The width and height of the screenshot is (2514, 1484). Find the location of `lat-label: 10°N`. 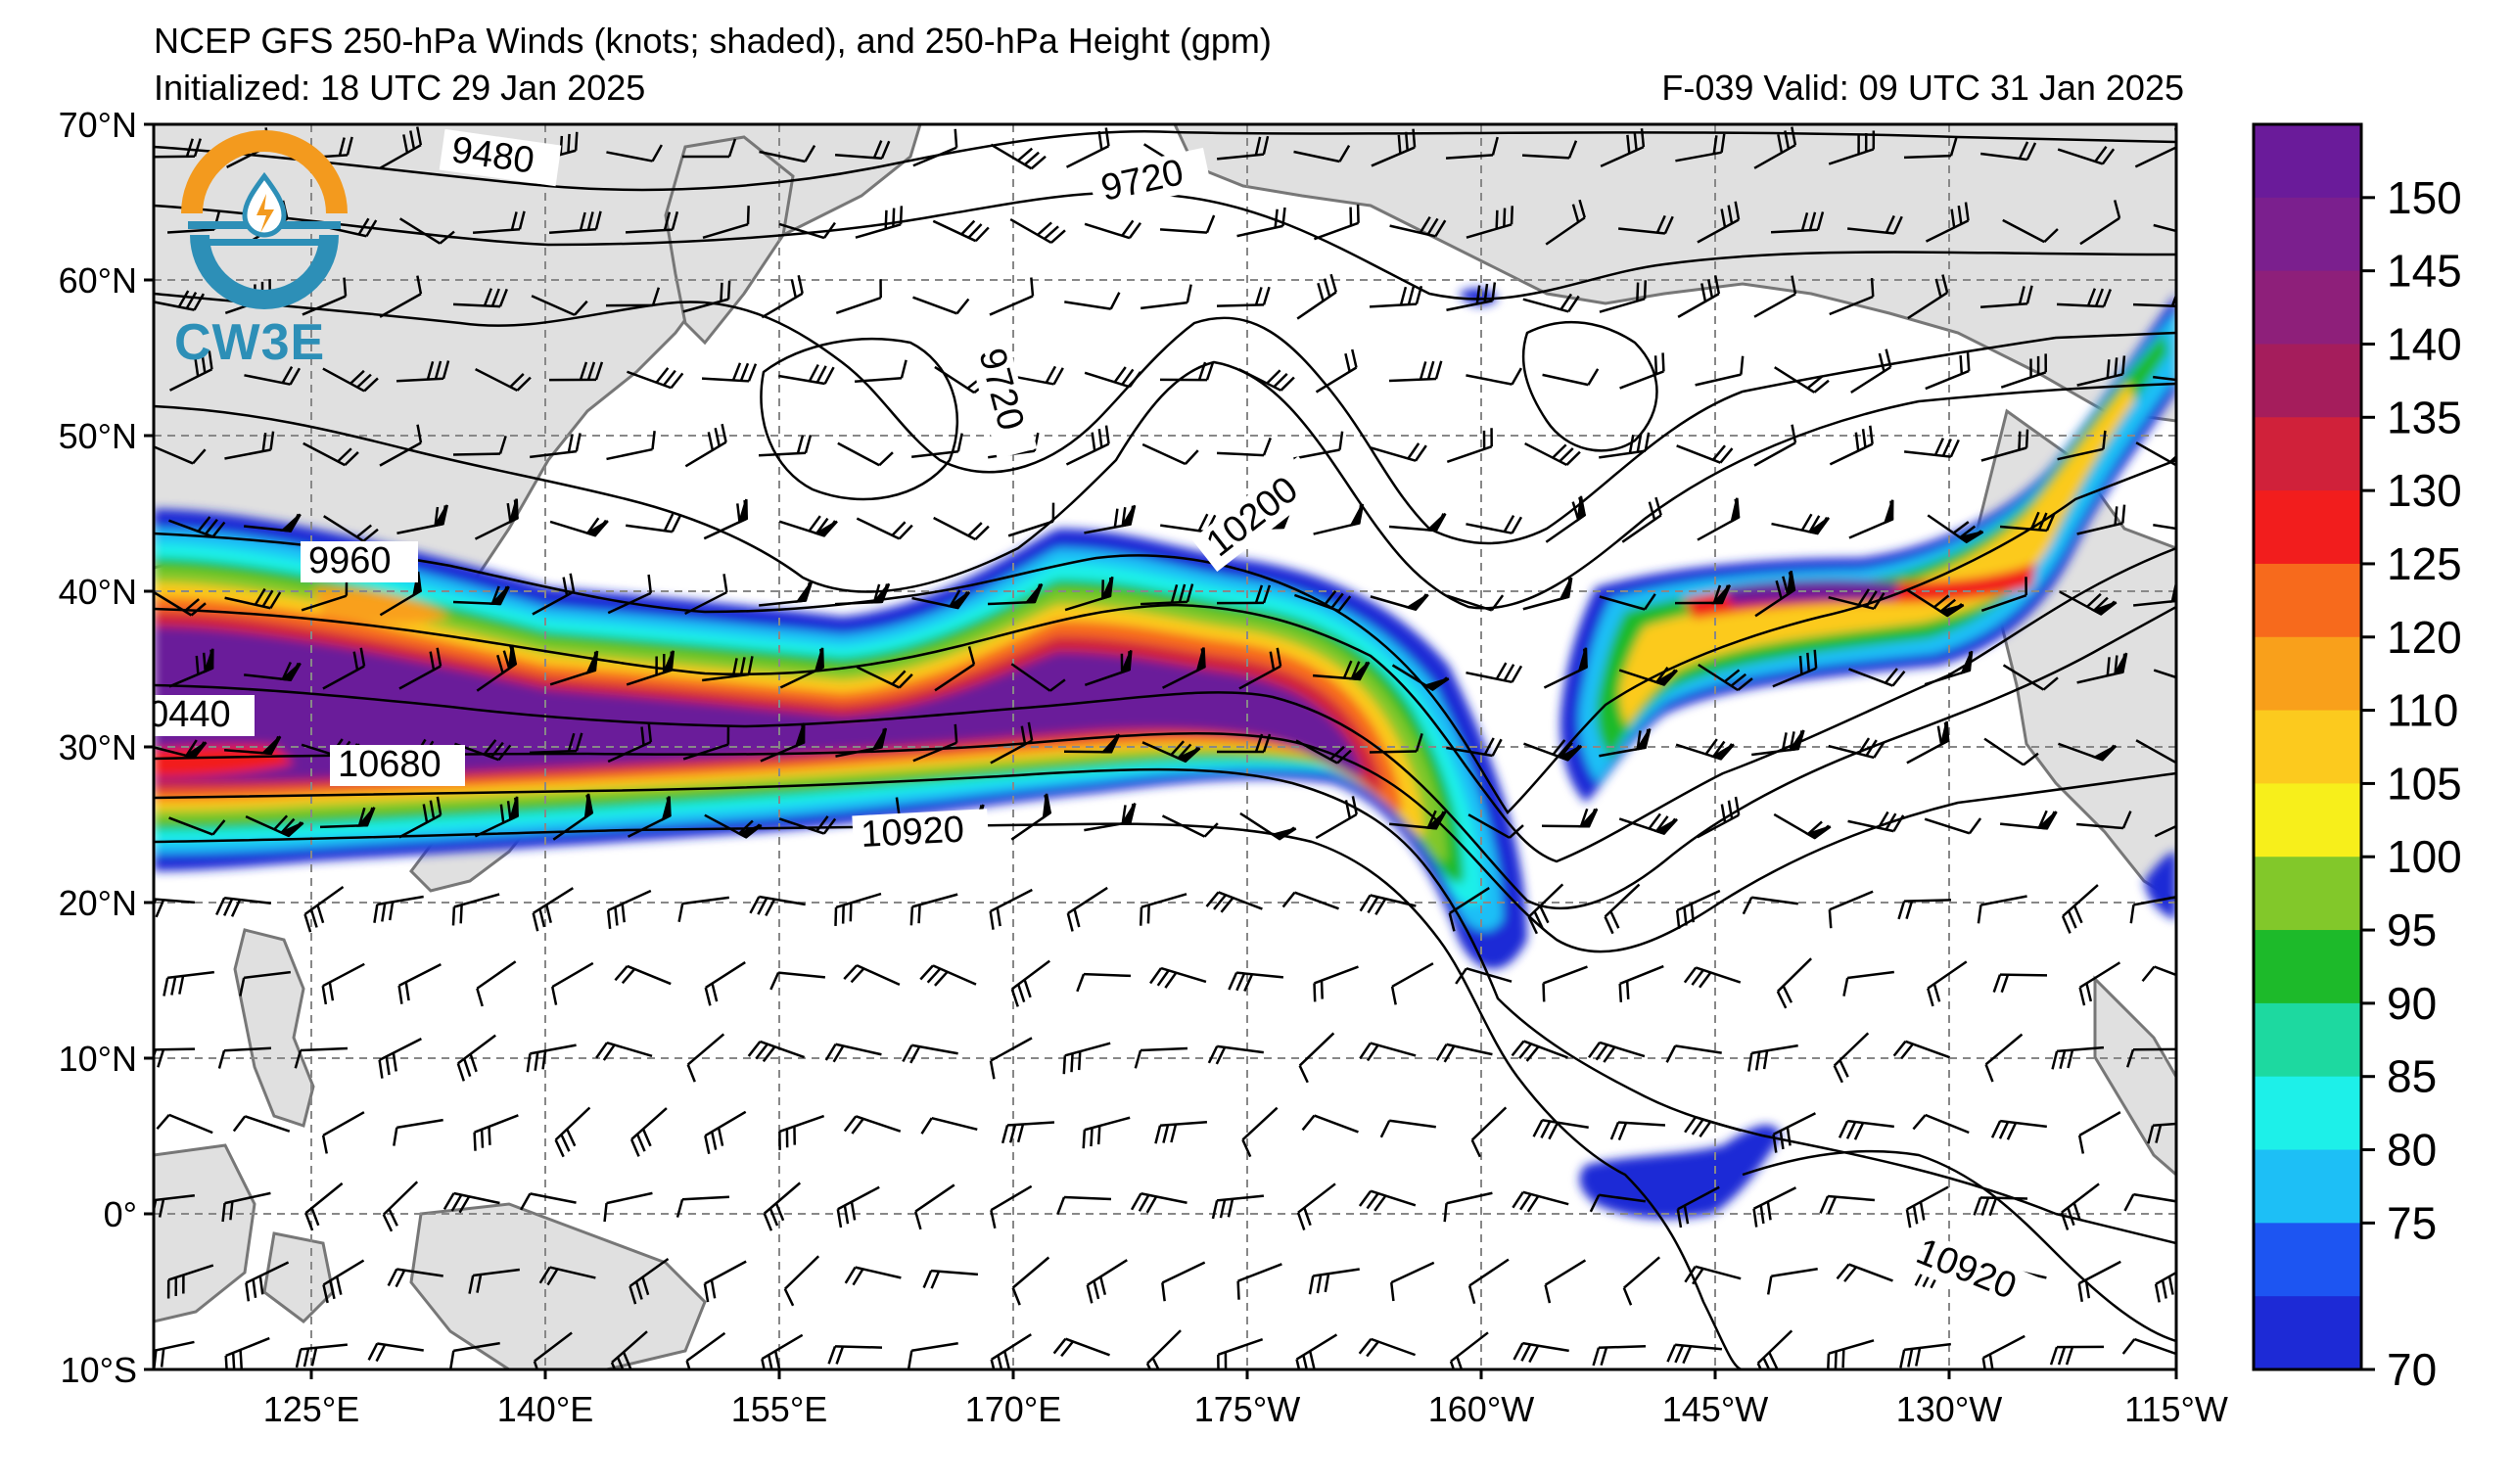

lat-label: 10°N is located at coordinates (98, 1059).